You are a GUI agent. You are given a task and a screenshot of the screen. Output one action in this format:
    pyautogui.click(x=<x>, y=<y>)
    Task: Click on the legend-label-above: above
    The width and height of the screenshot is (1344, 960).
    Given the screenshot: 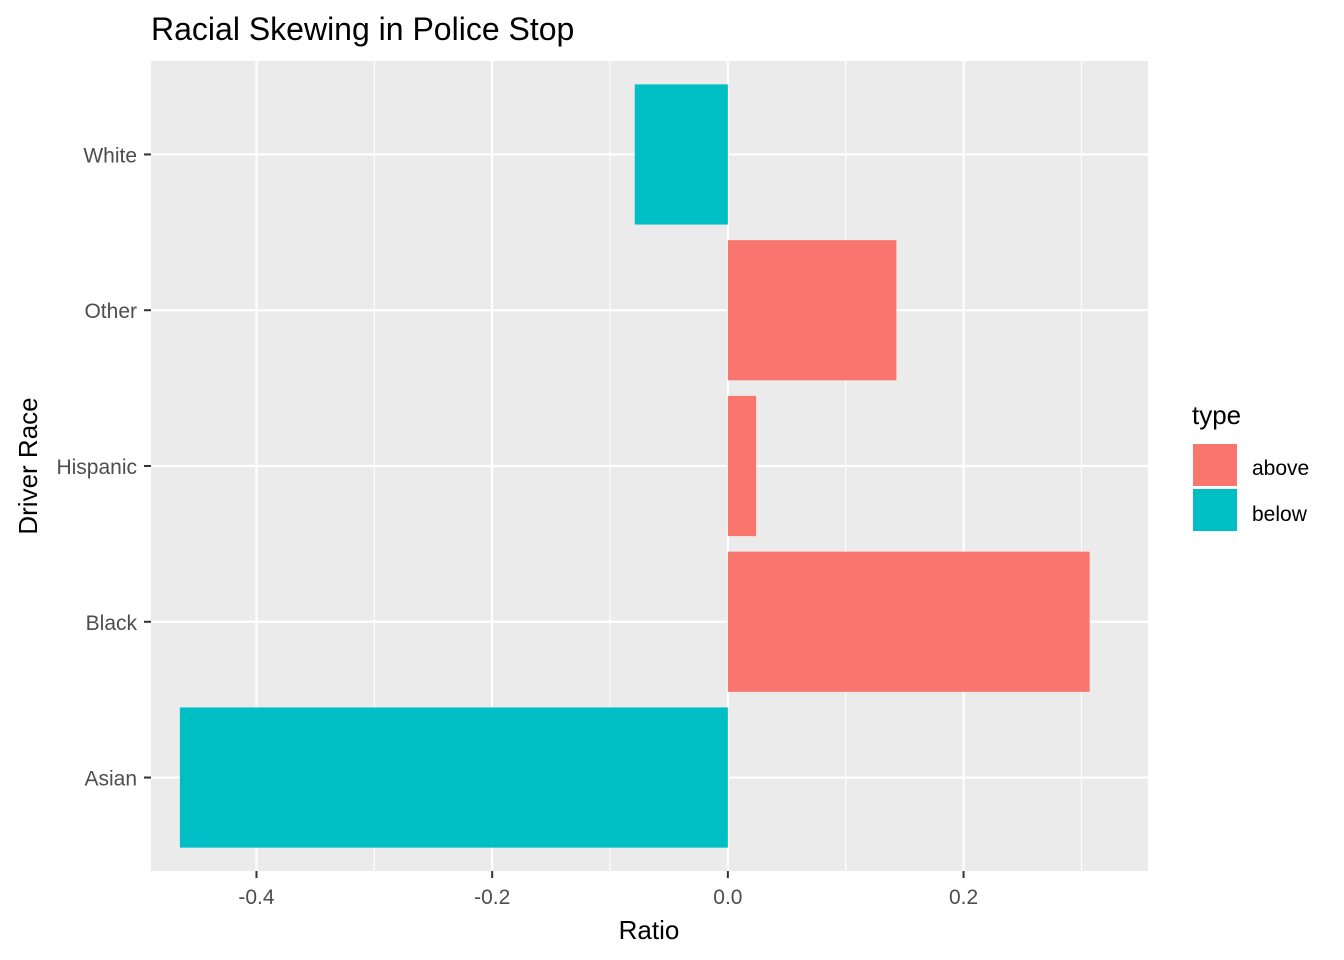 What is the action you would take?
    pyautogui.click(x=1280, y=468)
    